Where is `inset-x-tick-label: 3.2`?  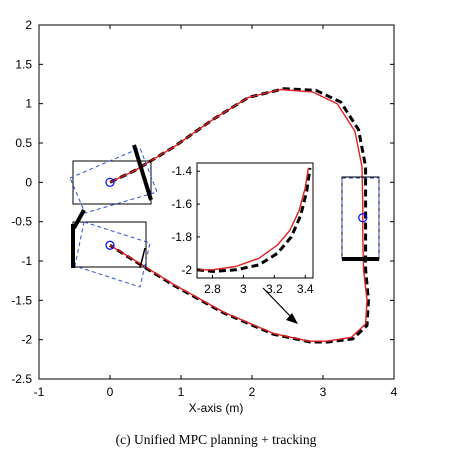 inset-x-tick-label: 3.2 is located at coordinates (274, 289).